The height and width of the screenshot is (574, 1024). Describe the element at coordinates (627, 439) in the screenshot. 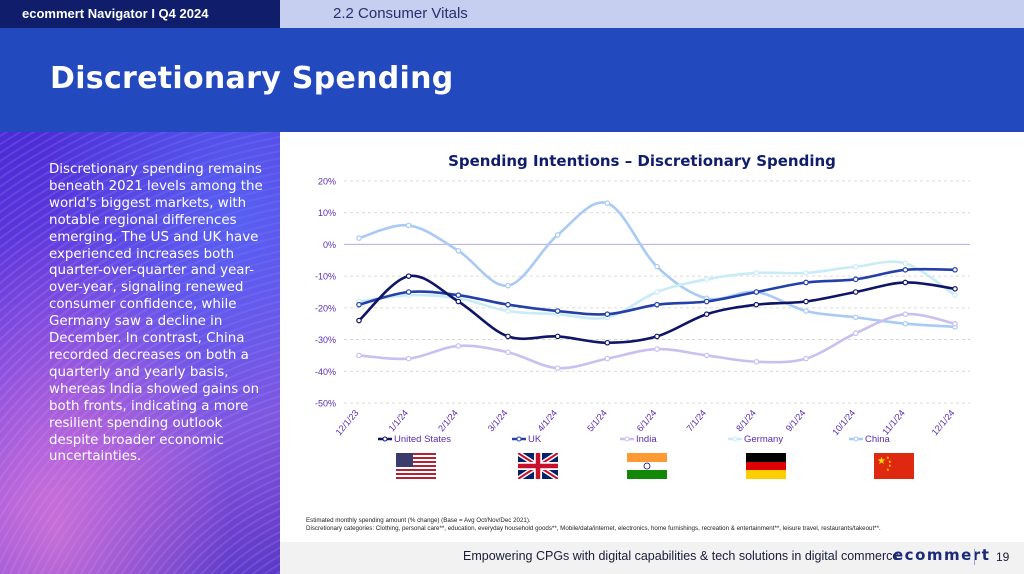

I see `legend-marker-india` at that location.